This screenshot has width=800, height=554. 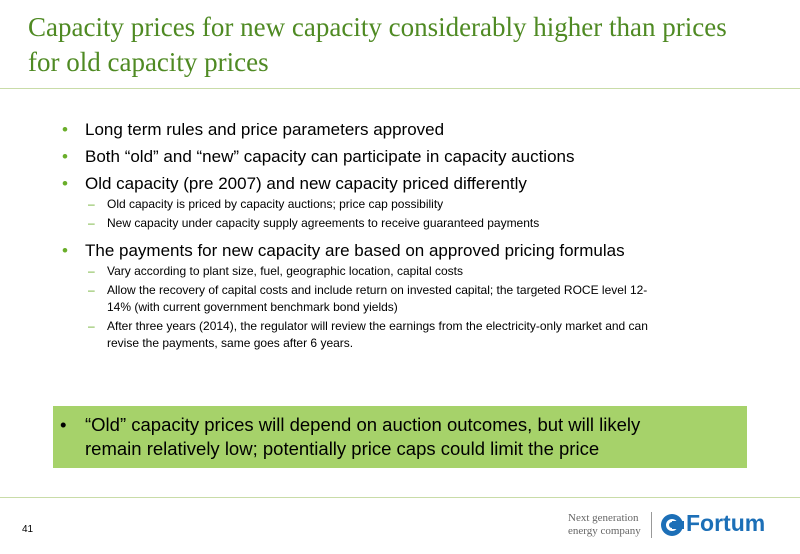 I want to click on tagline: Next generation, so click(x=603, y=518).